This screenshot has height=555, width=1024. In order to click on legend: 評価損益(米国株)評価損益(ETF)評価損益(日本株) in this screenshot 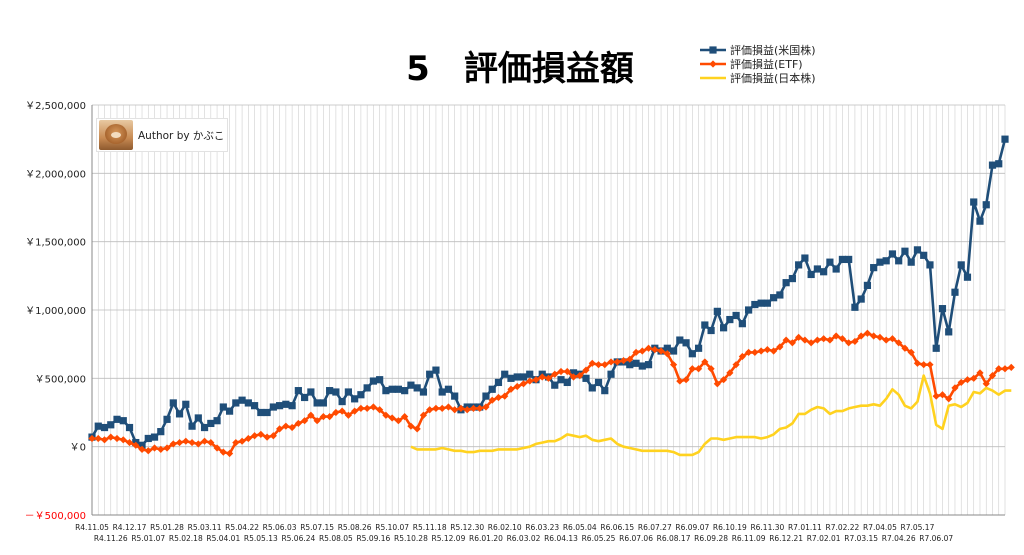, I will do `click(758, 64)`.